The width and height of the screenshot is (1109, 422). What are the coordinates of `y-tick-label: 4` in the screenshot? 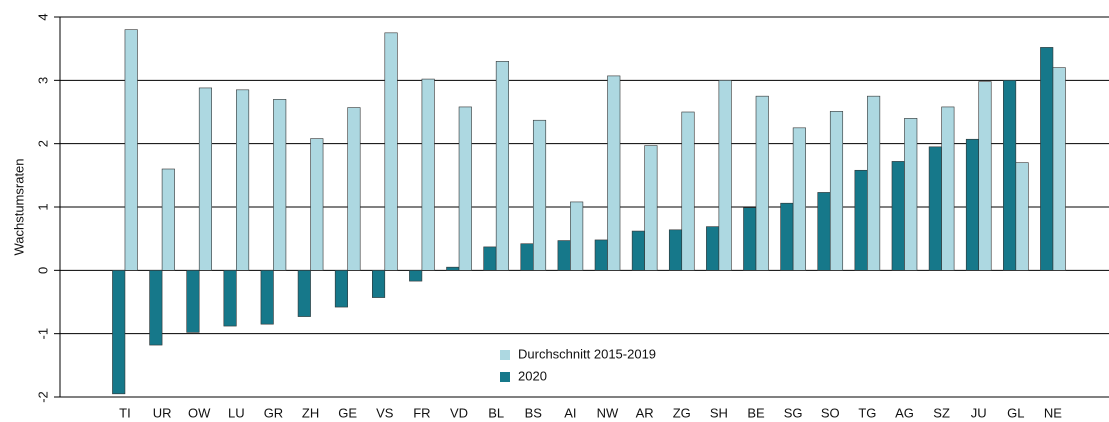 It's located at (42, 16).